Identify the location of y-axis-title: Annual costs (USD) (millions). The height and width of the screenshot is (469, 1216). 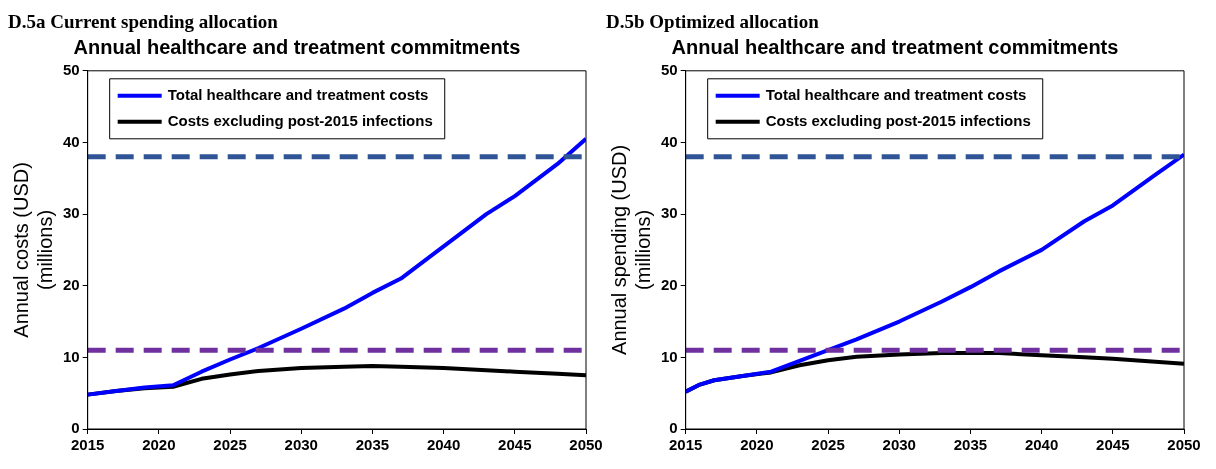
(32, 250).